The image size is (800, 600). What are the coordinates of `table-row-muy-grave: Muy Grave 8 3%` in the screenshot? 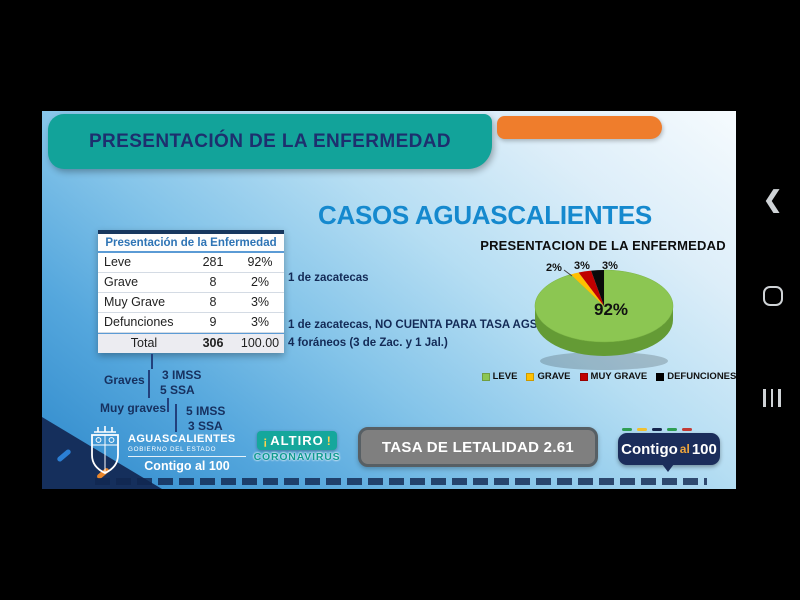 It's located at (191, 303).